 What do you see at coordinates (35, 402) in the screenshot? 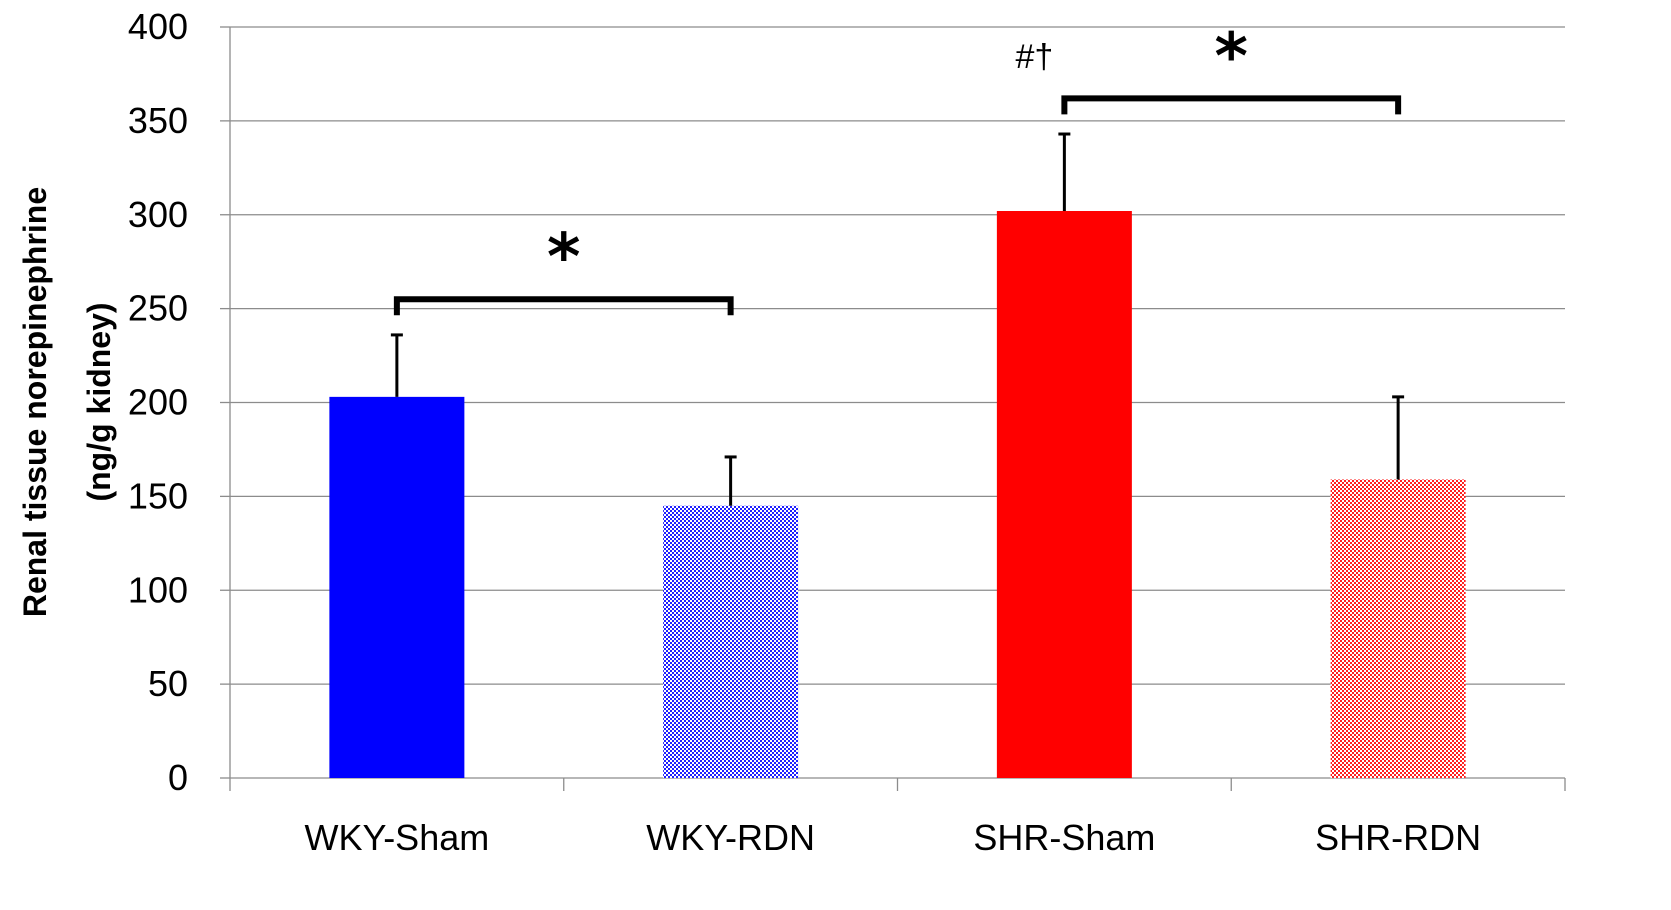
I see `y-axis-title: Renal tissue norepinephrine` at bounding box center [35, 402].